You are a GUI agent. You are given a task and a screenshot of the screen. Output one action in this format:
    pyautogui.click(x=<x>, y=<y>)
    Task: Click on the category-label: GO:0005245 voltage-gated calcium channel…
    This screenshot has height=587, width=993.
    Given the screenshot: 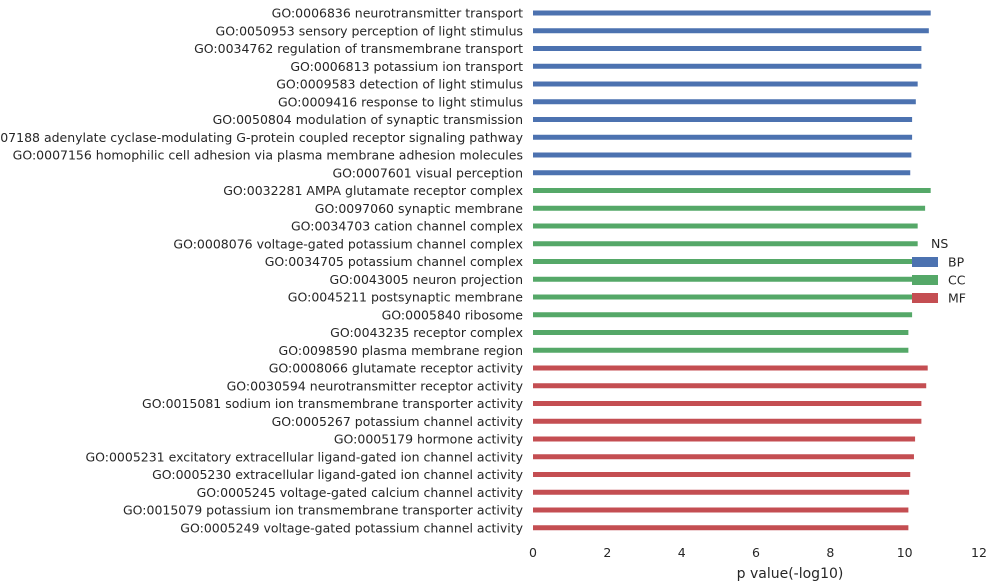 What is the action you would take?
    pyautogui.click(x=360, y=492)
    